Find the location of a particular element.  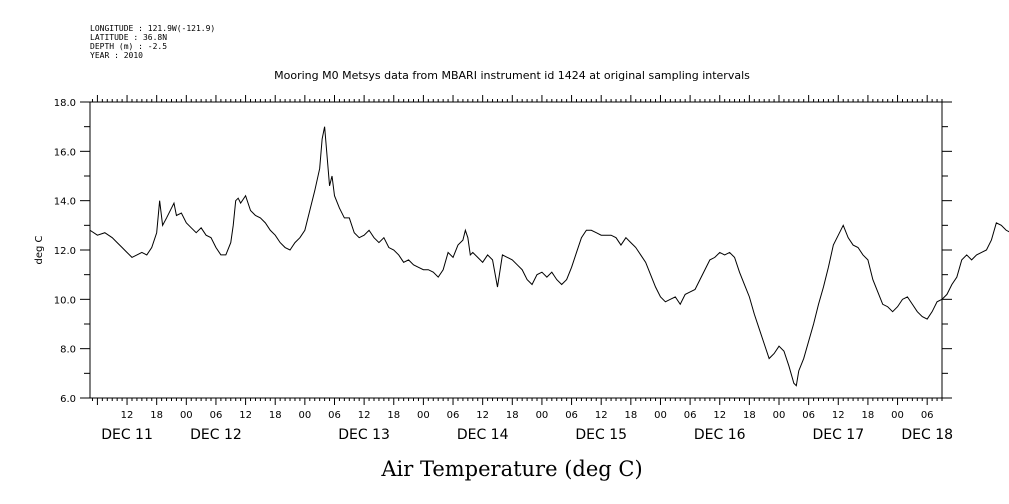

longitude-label: LONGITUDE : 121.9W(-121.9) is located at coordinates (152, 28).